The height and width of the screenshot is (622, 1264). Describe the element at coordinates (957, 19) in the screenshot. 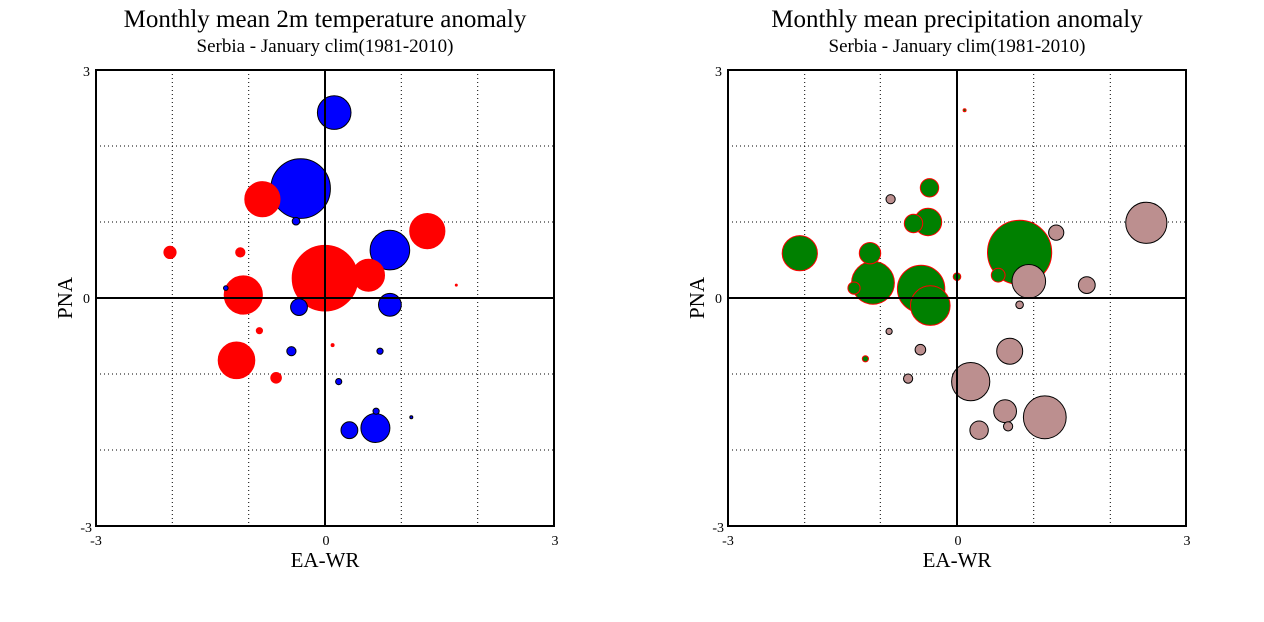

I see `chart-title: Monthly mean precipitation anomaly` at that location.